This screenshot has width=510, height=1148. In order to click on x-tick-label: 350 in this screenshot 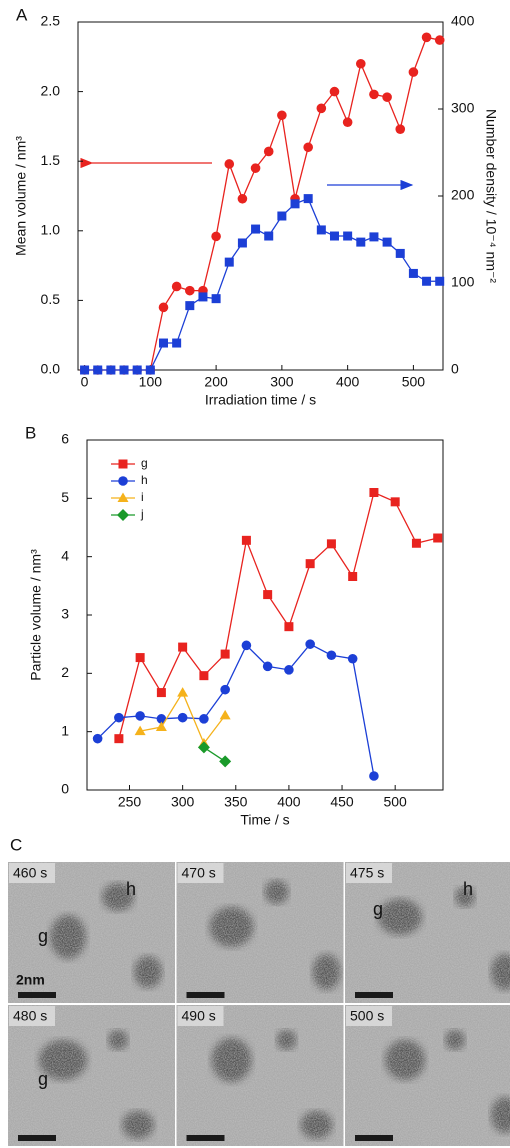, I will do `click(236, 802)`.